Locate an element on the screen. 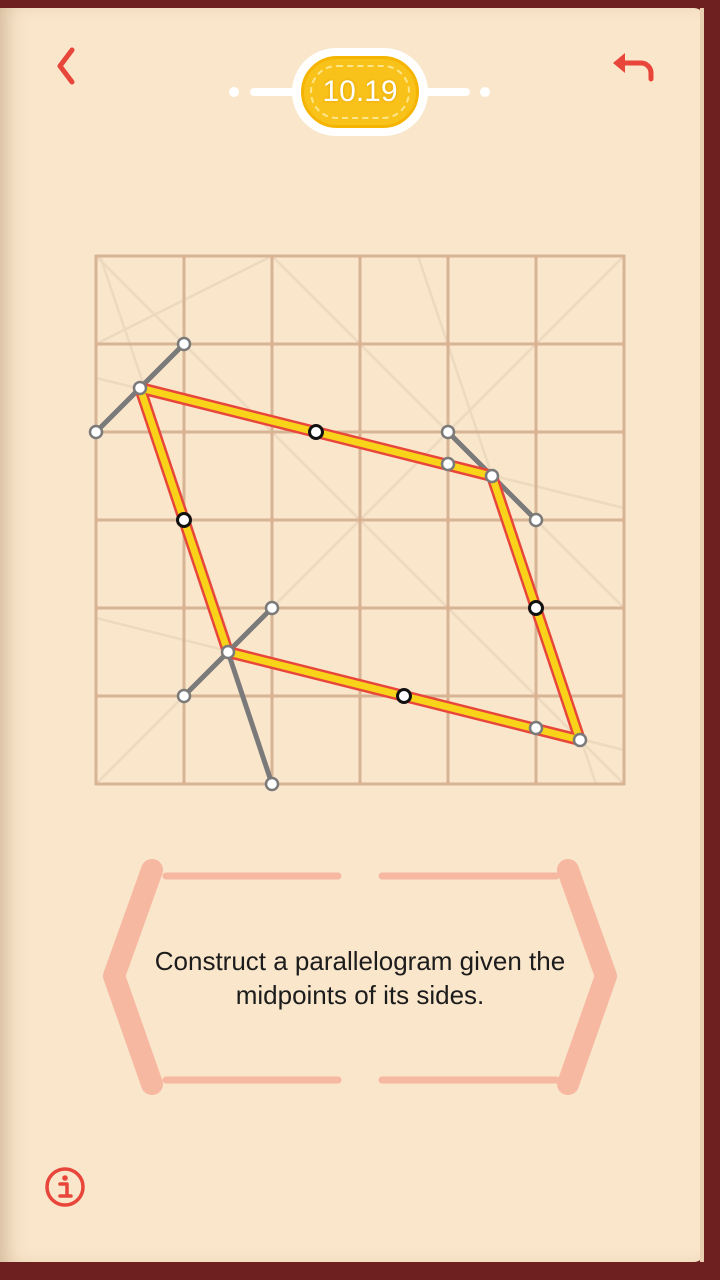  undo-button is located at coordinates (634, 66).